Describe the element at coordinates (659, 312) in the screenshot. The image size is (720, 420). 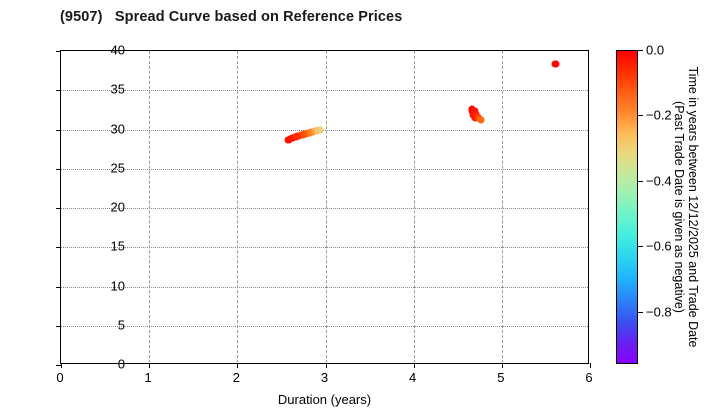
I see `colorbar-tick-label: −0.8` at that location.